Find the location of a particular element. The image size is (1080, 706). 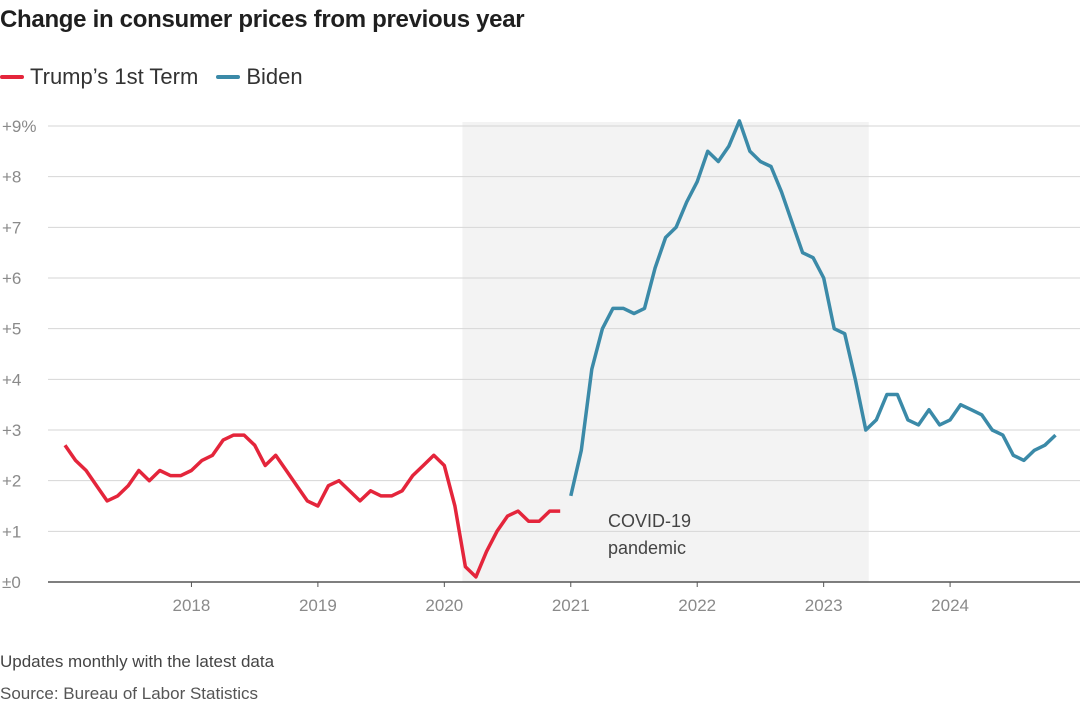

annotations: COVID-19 pandemic is located at coordinates (649, 534).